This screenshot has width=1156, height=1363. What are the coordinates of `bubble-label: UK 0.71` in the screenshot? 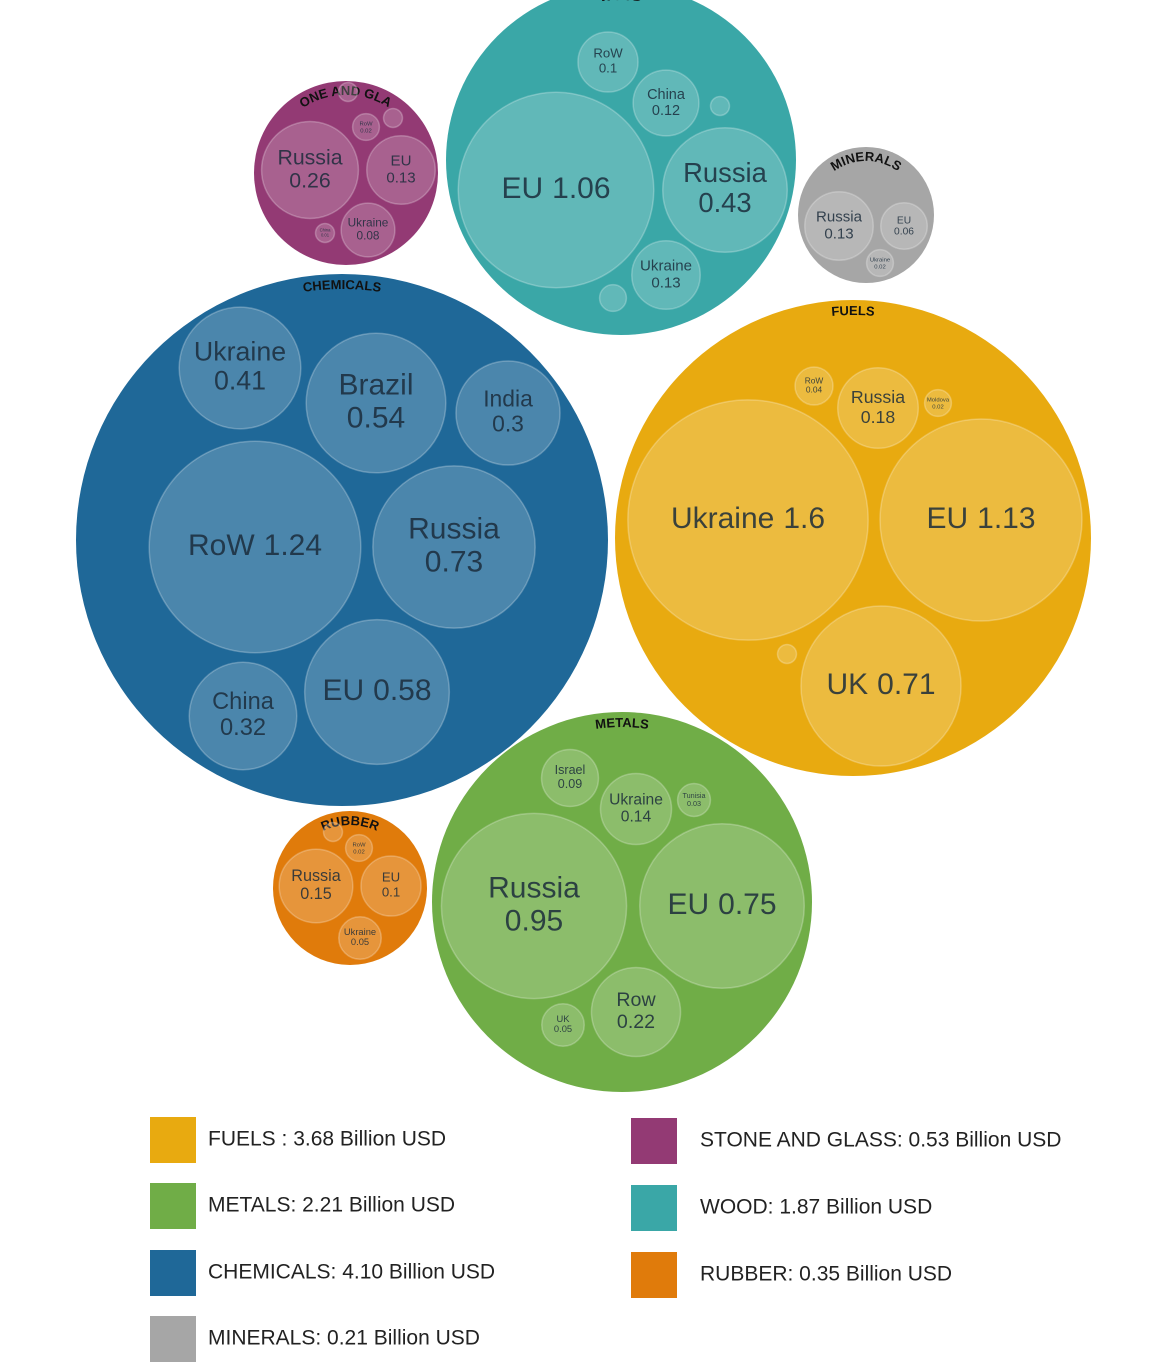 It's located at (880, 684).